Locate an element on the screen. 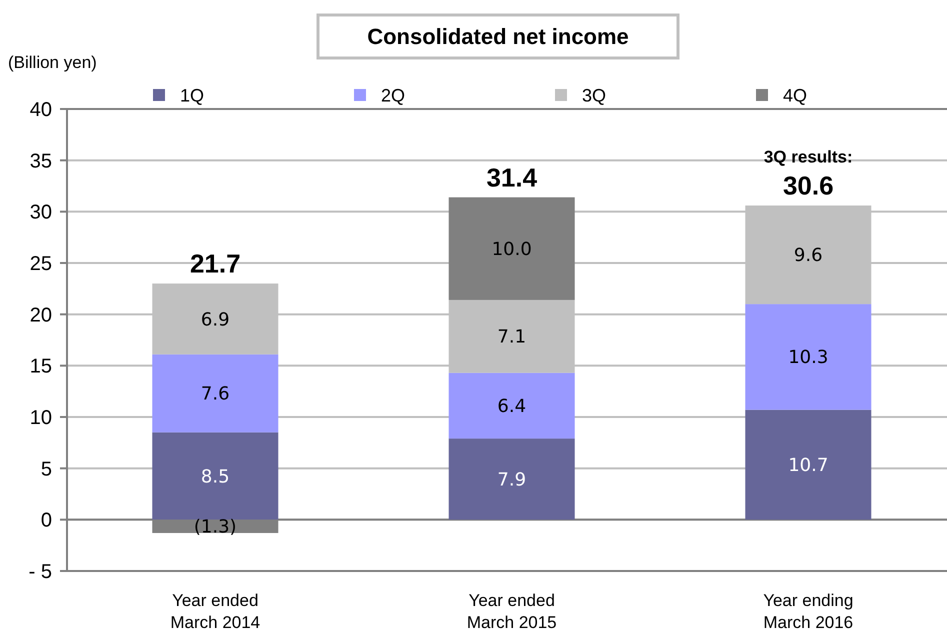 The width and height of the screenshot is (947, 635). data-label: 6.9 is located at coordinates (215, 319).